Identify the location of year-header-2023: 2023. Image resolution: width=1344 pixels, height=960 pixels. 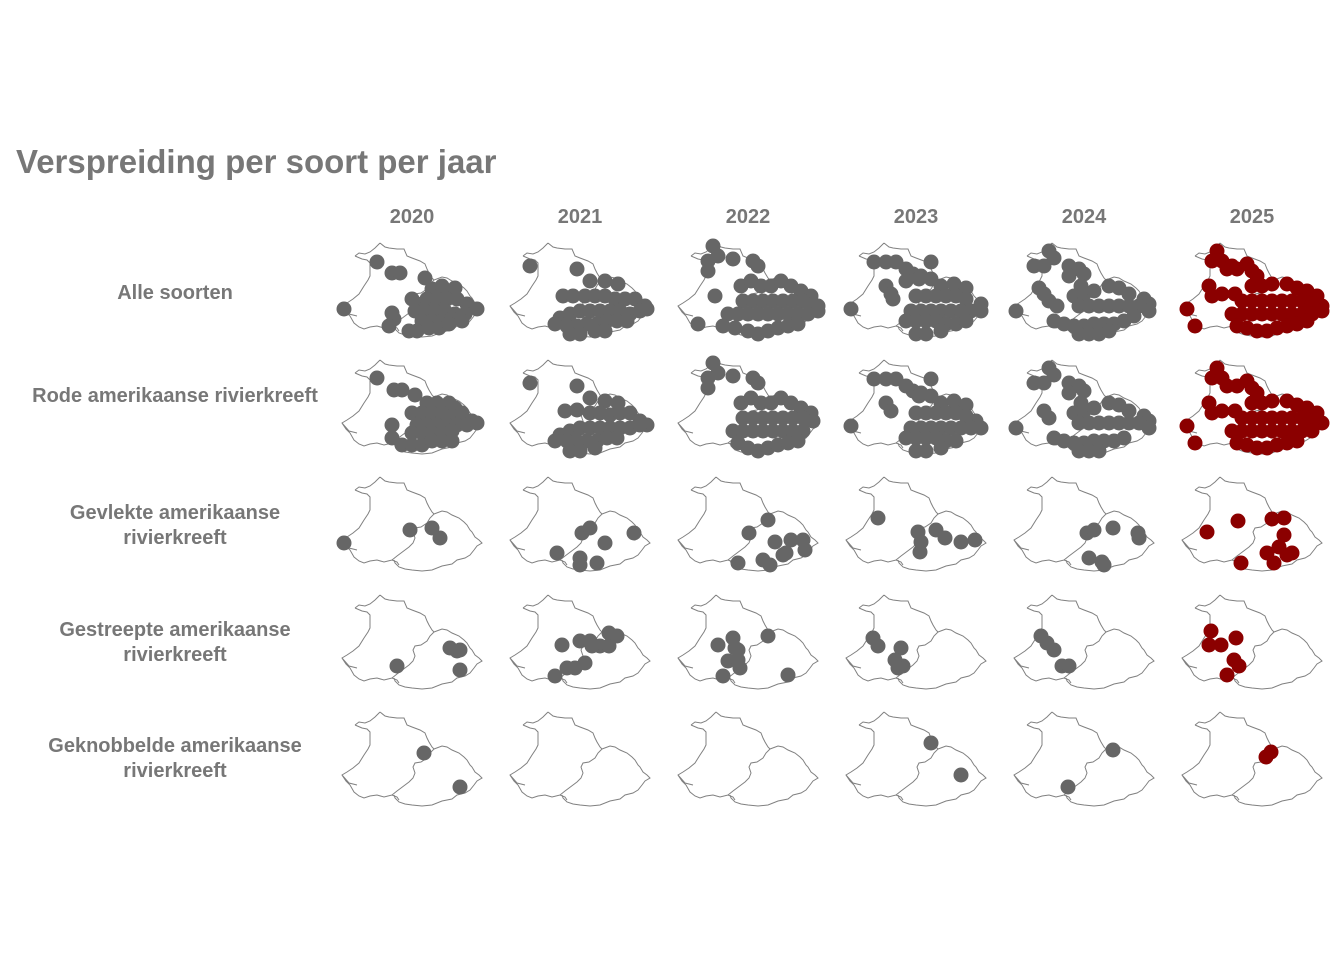
(916, 217).